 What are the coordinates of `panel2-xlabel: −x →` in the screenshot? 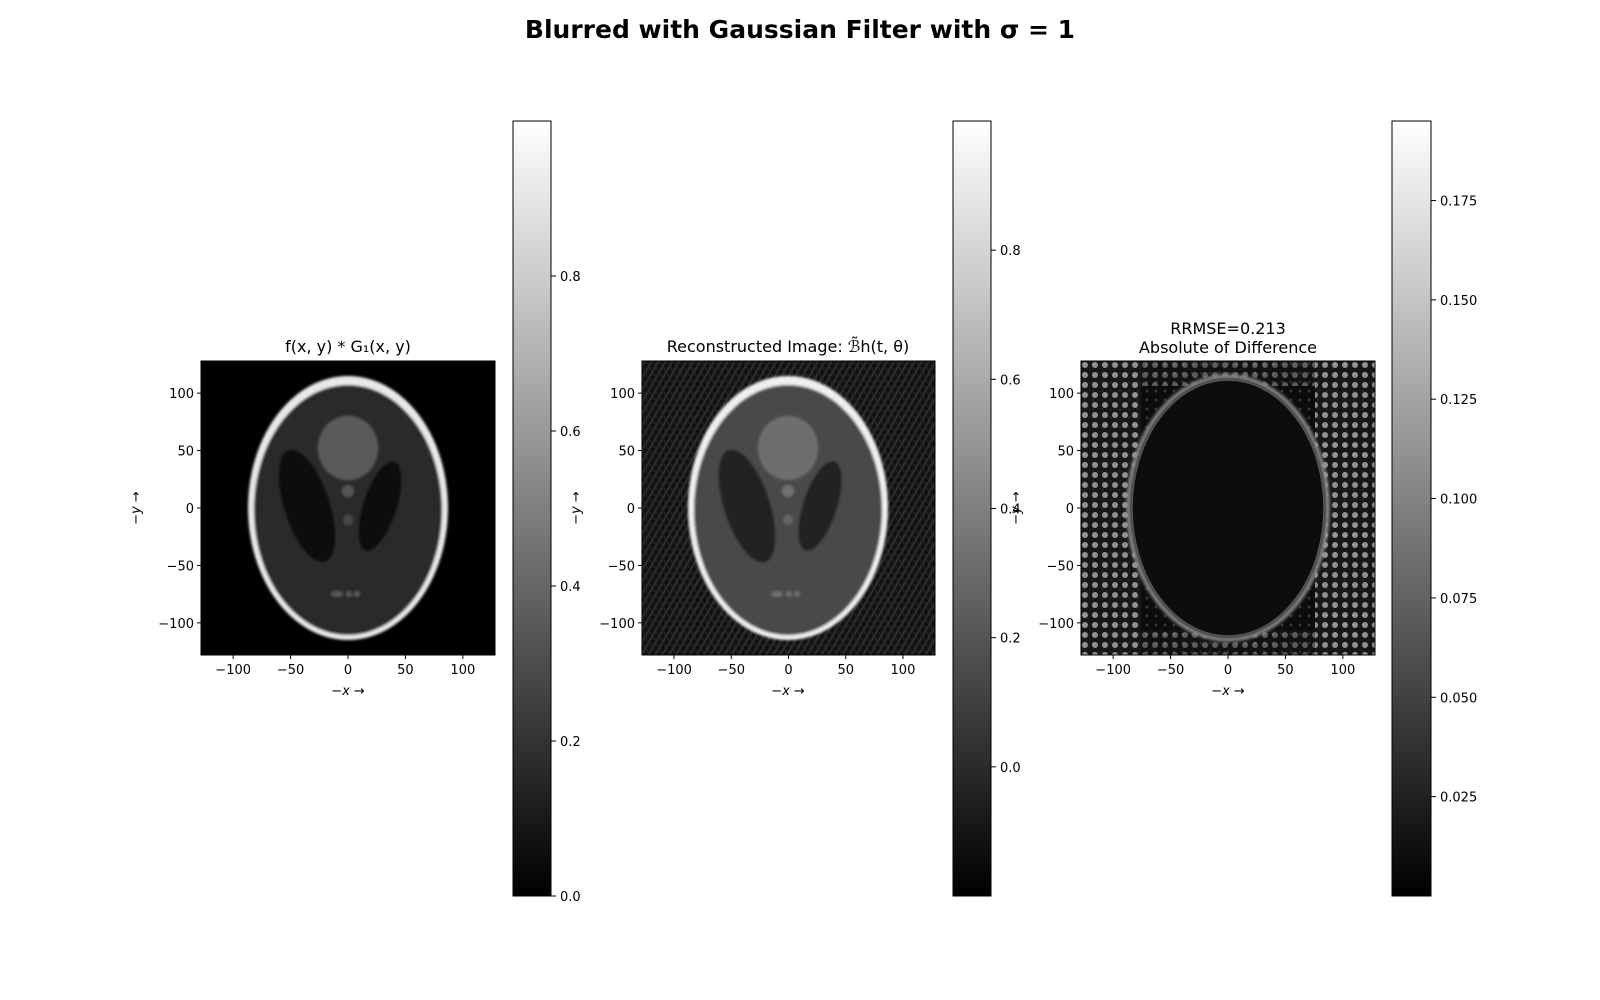 It's located at (788, 691).